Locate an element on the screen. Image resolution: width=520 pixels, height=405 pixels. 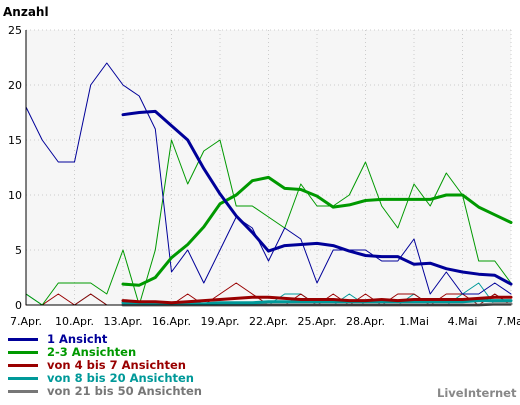
y-tick-label: 10 is located at coordinates (15, 195).